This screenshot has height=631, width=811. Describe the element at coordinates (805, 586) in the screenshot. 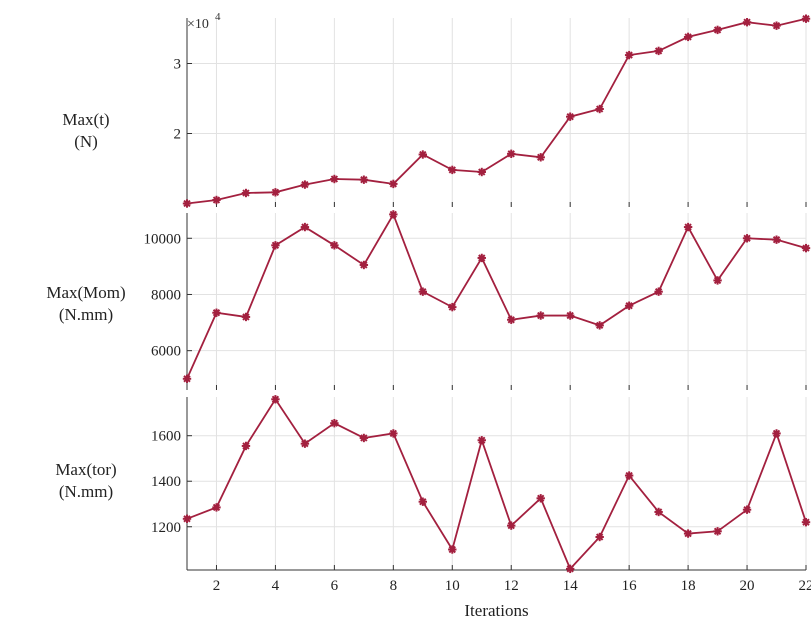

I see `x-tick-label: 22` at that location.